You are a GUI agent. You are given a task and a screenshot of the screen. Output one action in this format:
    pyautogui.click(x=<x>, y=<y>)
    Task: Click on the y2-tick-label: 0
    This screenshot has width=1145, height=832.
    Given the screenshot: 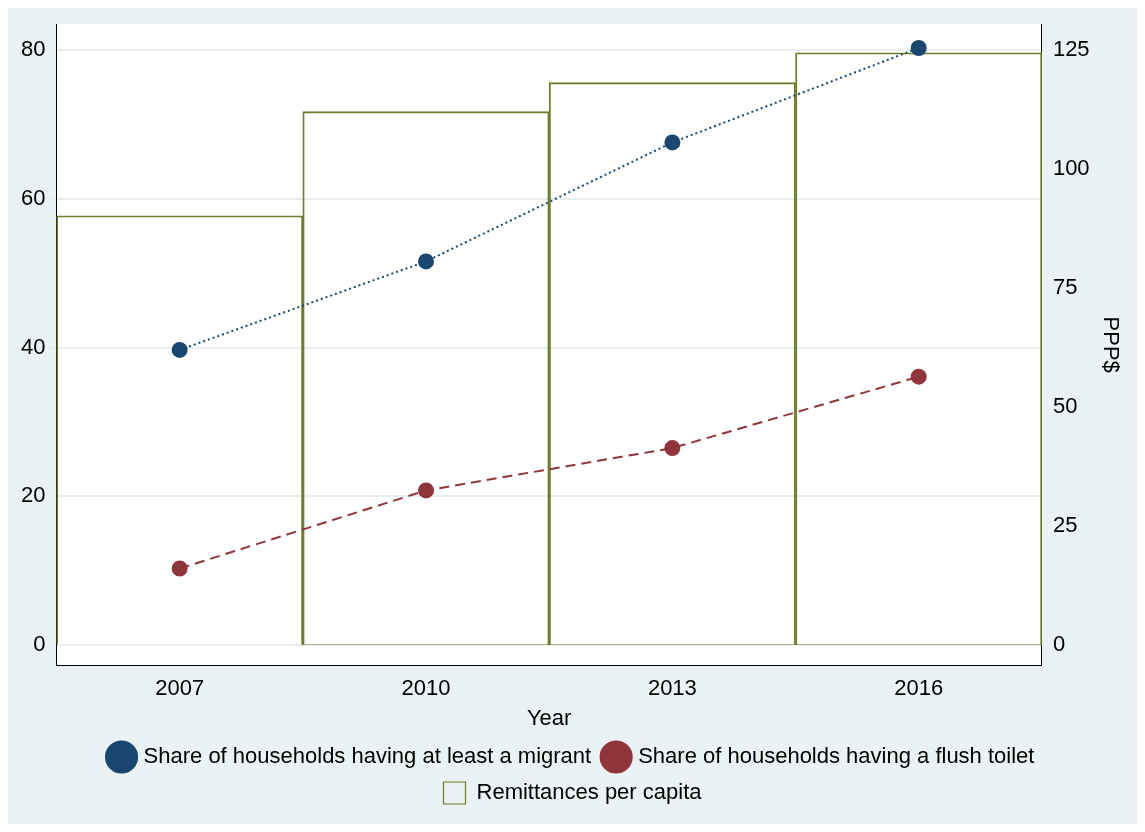 What is the action you would take?
    pyautogui.click(x=1059, y=643)
    